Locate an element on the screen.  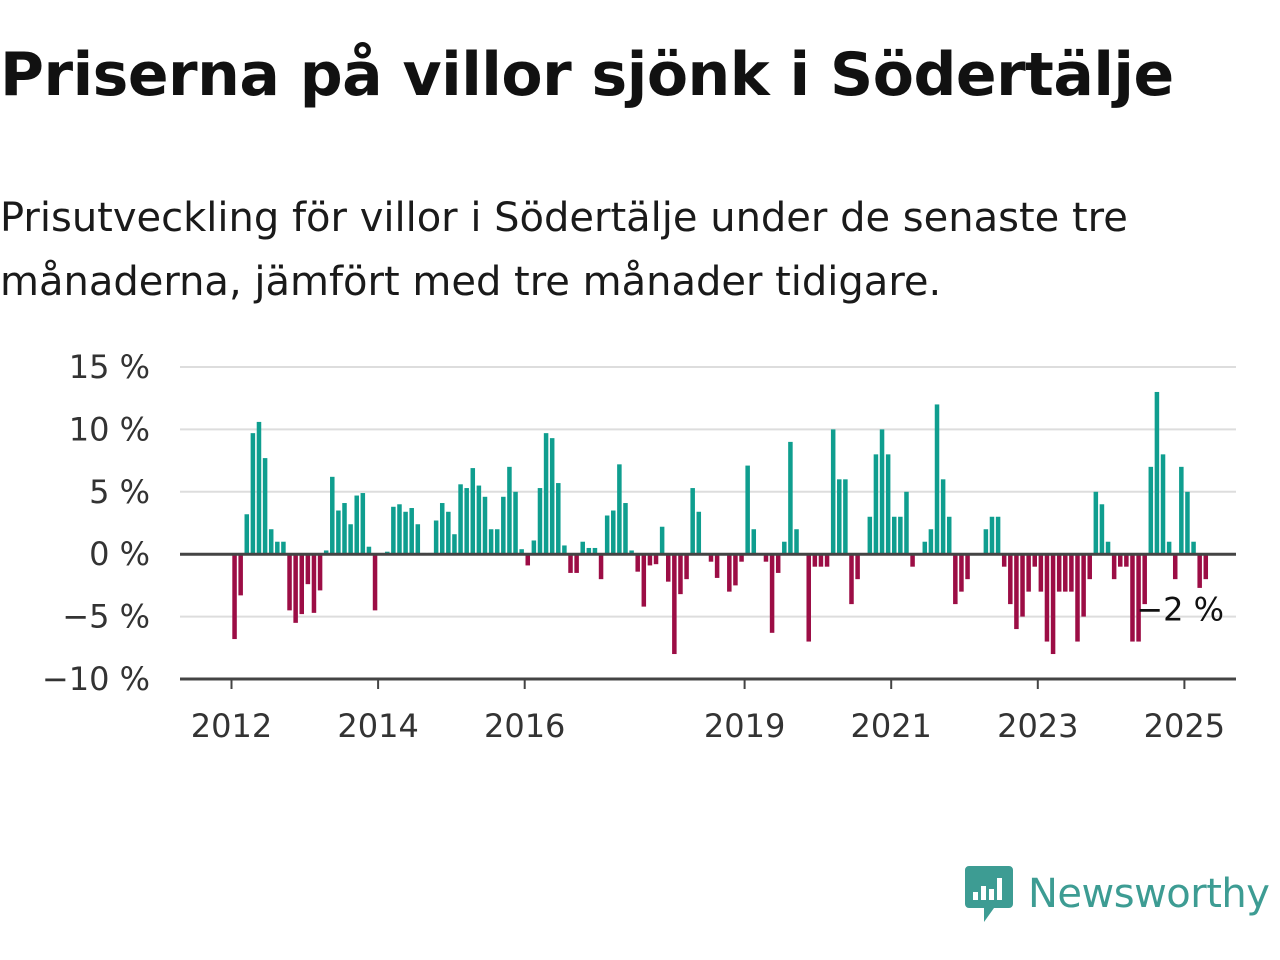
axes is located at coordinates (708, 620).